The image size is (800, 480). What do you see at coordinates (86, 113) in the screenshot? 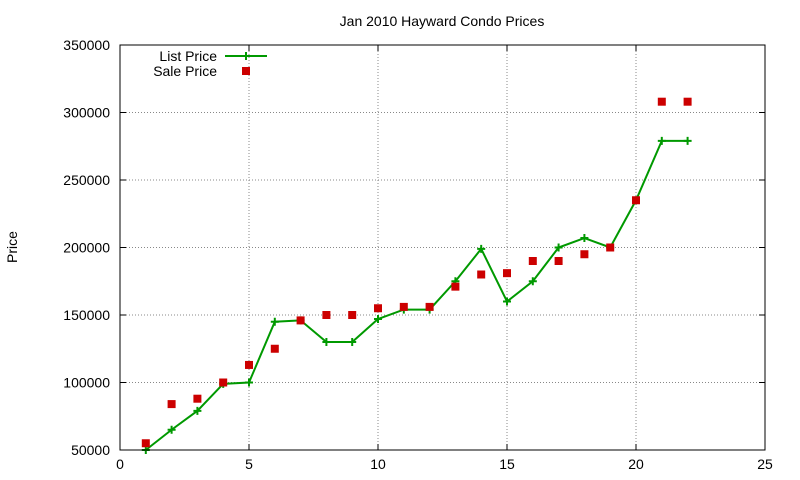
I see `y-tick-label: 300000` at bounding box center [86, 113].